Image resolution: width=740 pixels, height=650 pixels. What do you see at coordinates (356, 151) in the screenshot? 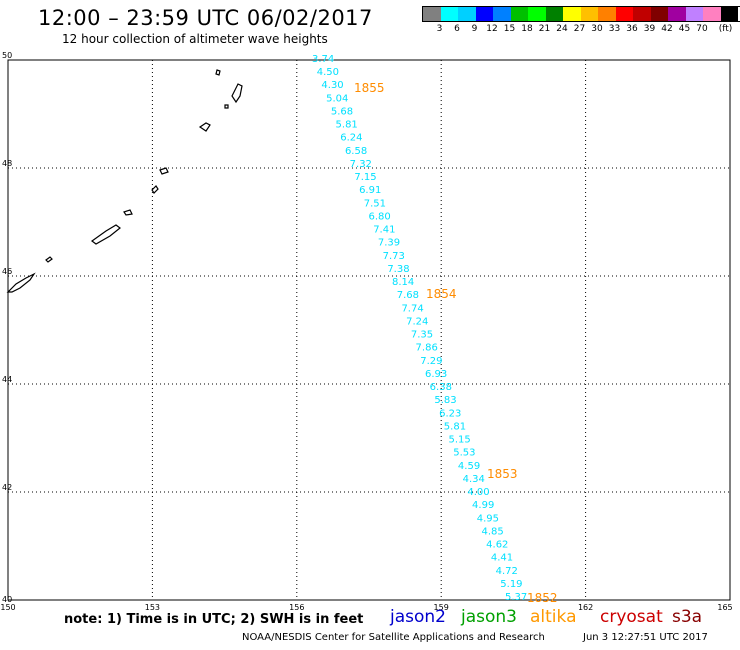
I see `wave-height-value: 6.58` at bounding box center [356, 151].